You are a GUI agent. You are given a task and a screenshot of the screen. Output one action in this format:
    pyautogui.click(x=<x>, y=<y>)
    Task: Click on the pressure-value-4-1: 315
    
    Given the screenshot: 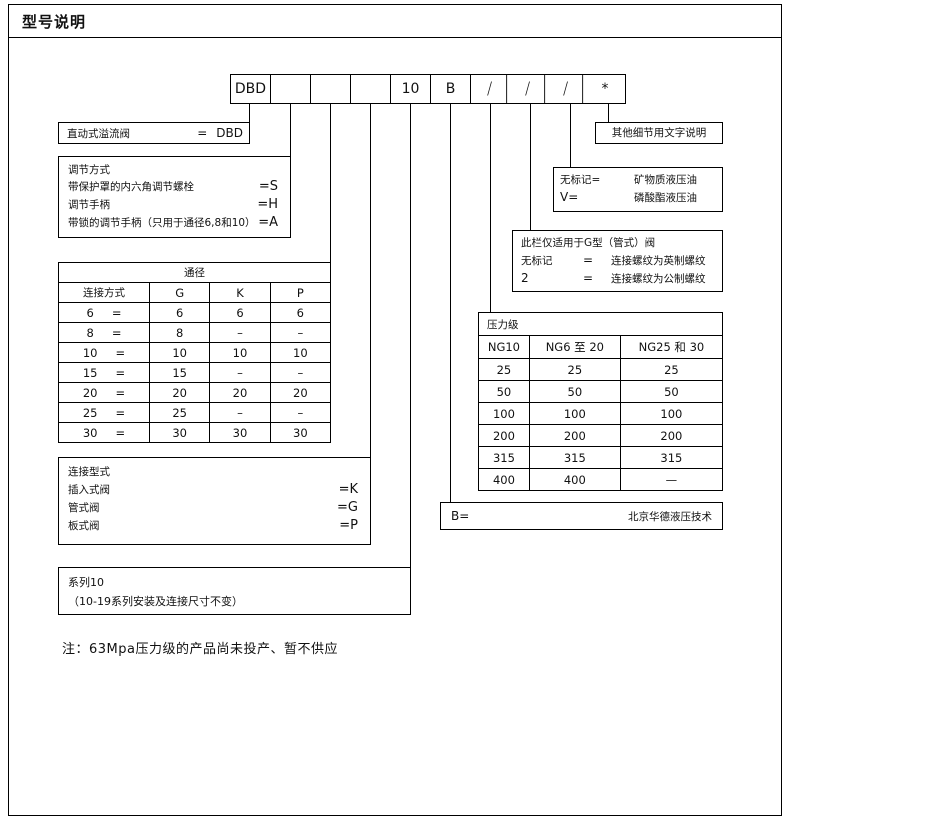 What is the action you would take?
    pyautogui.click(x=574, y=457)
    